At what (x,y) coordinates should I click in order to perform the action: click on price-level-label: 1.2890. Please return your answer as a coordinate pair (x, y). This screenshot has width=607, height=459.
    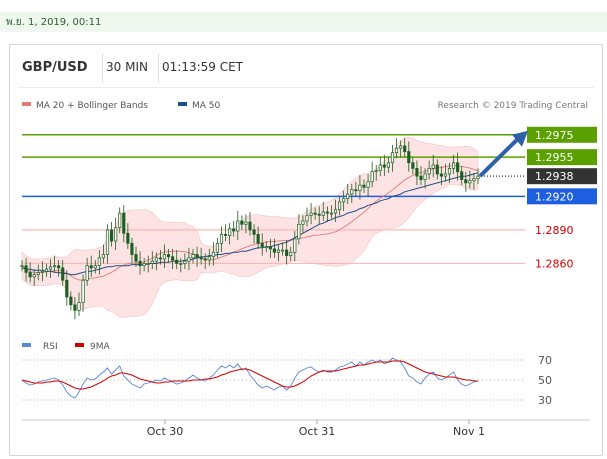
    Looking at the image, I should click on (554, 230).